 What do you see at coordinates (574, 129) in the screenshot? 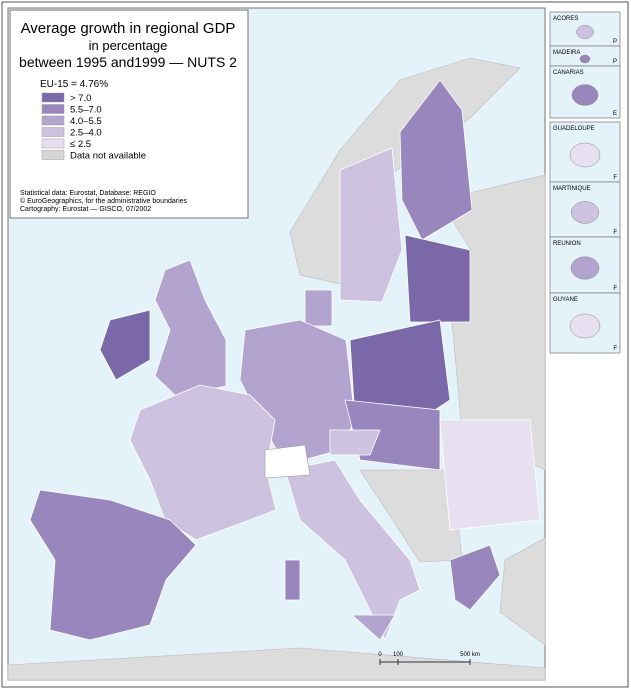
I see `inset-name: GUADELOUPE` at bounding box center [574, 129].